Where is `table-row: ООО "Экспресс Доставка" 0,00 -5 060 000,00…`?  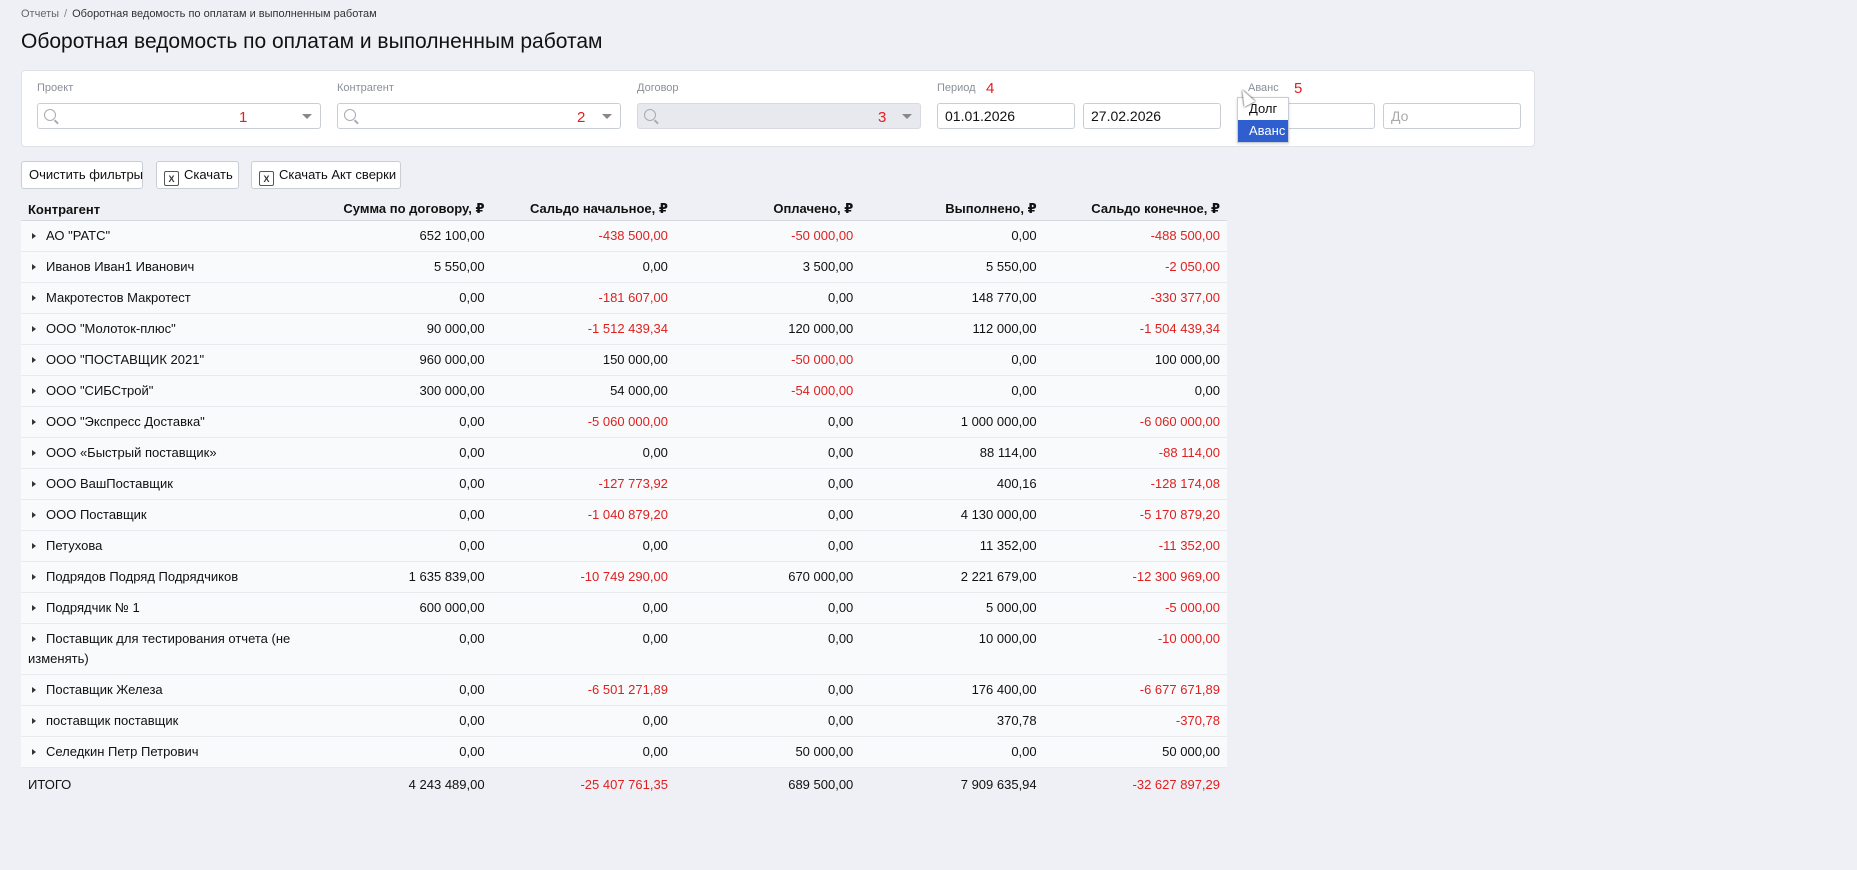 table-row: ООО "Экспресс Доставка" 0,00 -5 060 000,00… is located at coordinates (624, 422).